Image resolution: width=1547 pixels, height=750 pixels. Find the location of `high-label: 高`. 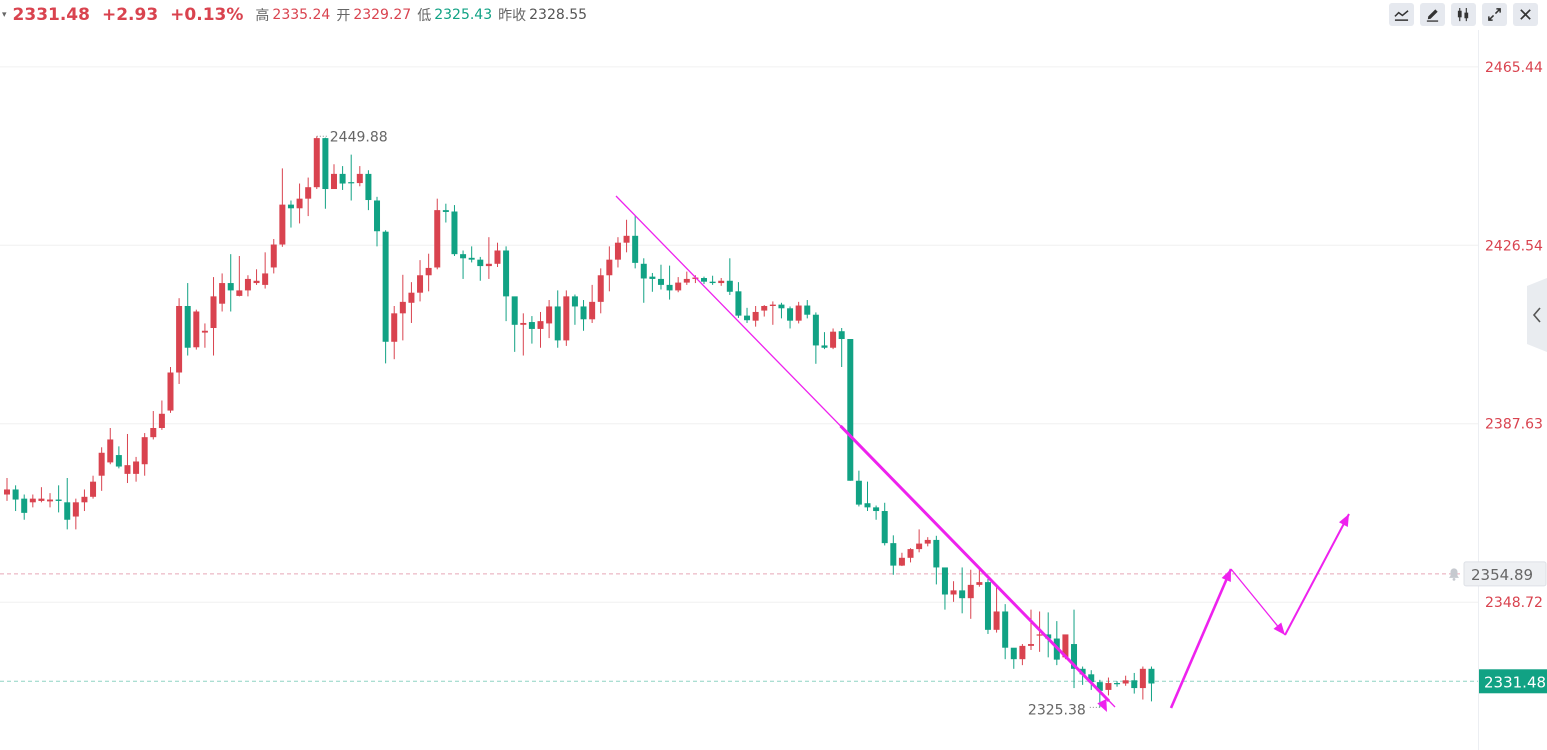

high-label: 高 is located at coordinates (262, 16).